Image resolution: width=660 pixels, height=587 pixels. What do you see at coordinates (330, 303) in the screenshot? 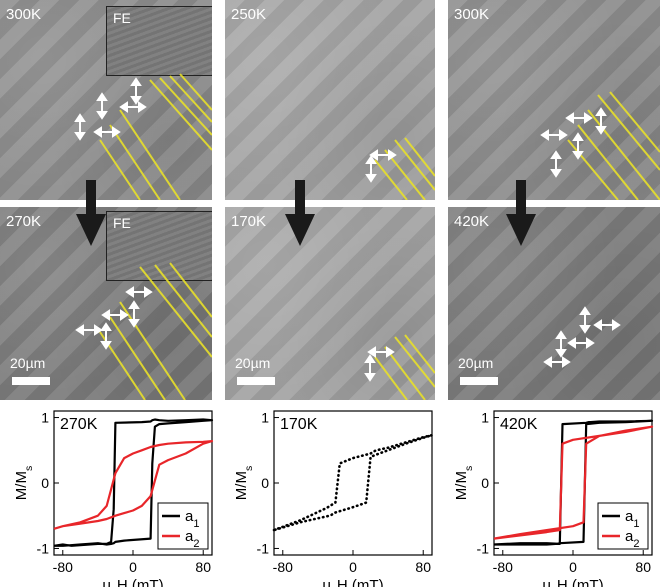
I see `micrograph-170k: 170K 20µm` at bounding box center [330, 303].